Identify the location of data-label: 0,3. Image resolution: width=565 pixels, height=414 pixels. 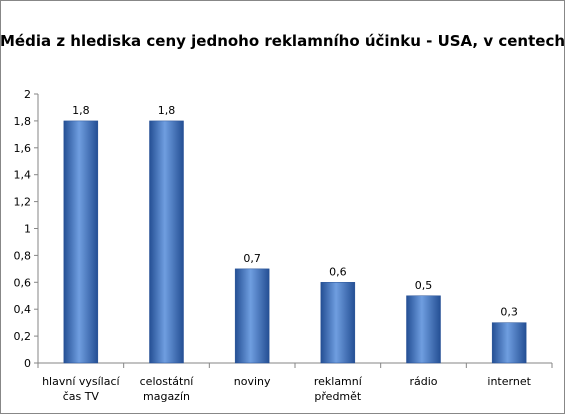
(509, 312).